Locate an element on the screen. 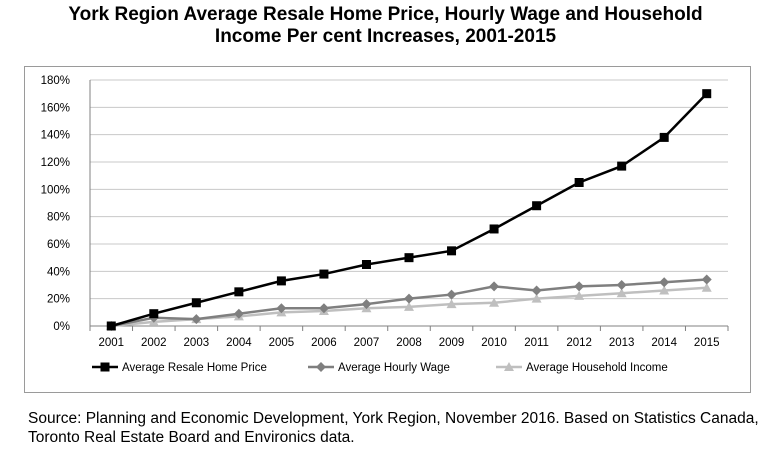 The height and width of the screenshot is (455, 771). x-tick-label: 2001 is located at coordinates (111, 343).